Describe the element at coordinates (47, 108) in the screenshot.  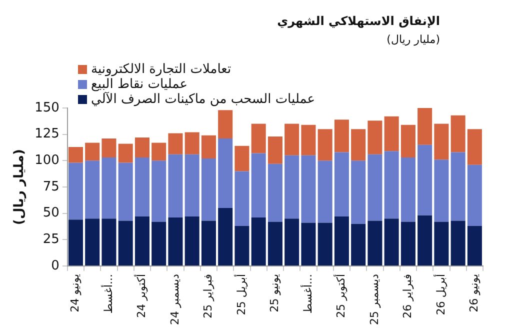
I see `y-tick-label: 150` at that location.